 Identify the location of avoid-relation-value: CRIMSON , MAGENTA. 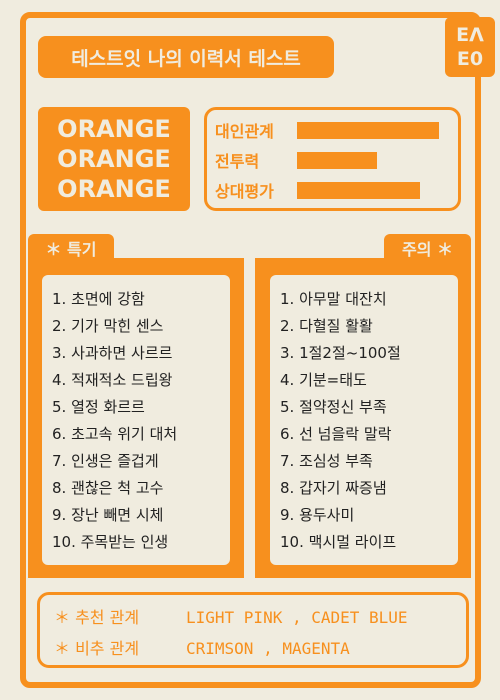
(268, 648).